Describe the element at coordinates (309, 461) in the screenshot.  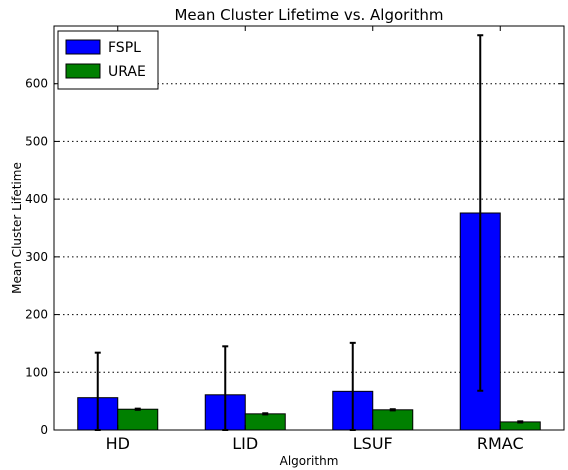
I see `x-axis-label: Algorithm` at that location.